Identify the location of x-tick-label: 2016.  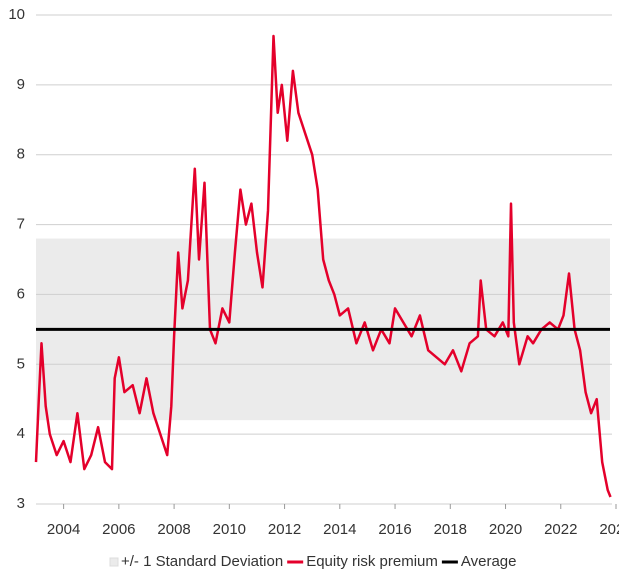
(394, 529).